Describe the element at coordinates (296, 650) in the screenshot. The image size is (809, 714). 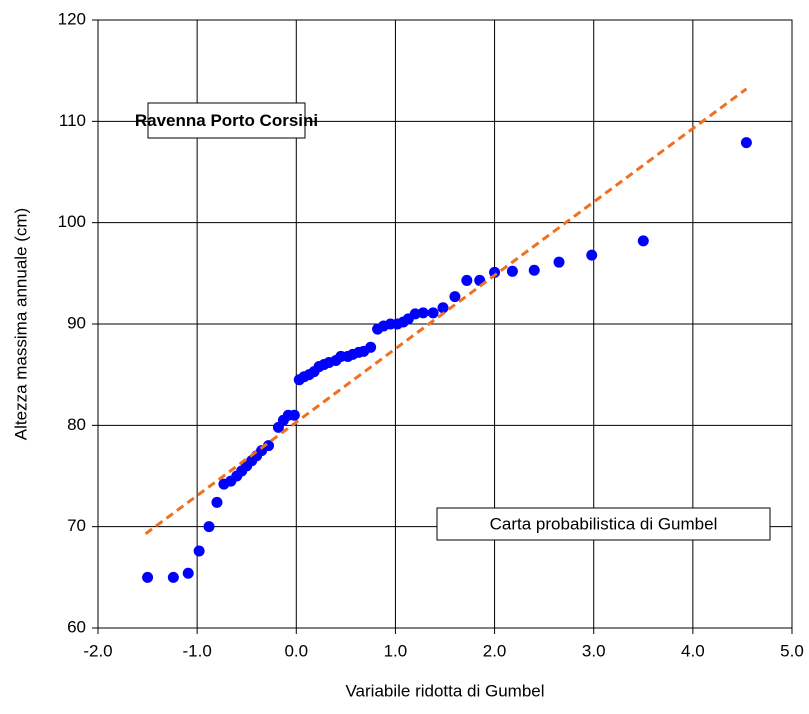
I see `x-tick-label: 0.0` at that location.